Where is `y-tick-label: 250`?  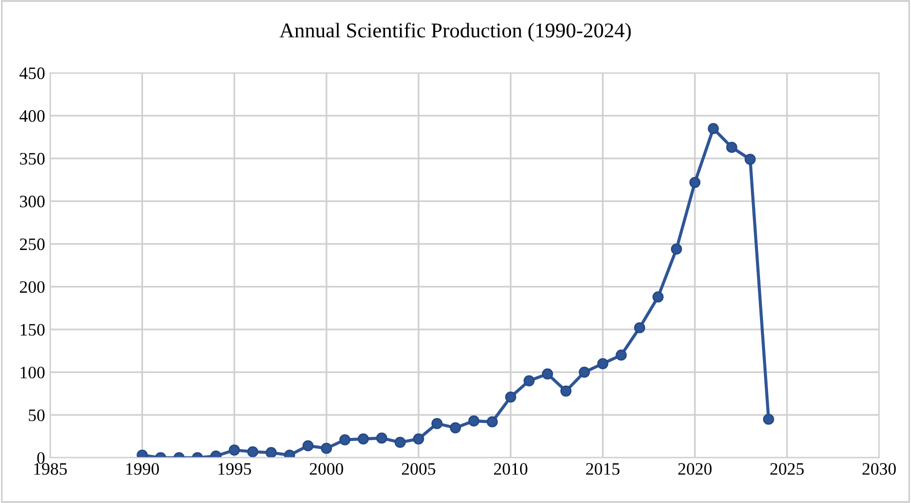 y-tick-label: 250 is located at coordinates (32, 244).